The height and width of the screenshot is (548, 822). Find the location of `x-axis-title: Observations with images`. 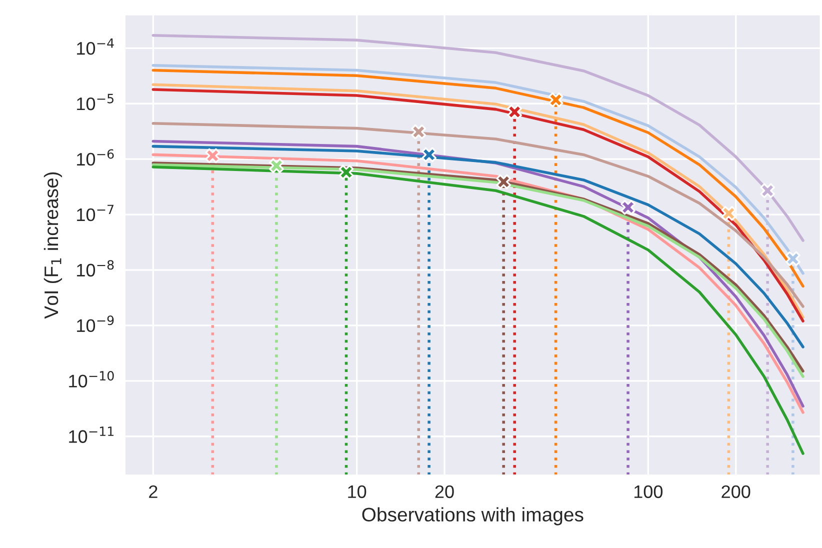

x-axis-title: Observations with images is located at coordinates (473, 516).